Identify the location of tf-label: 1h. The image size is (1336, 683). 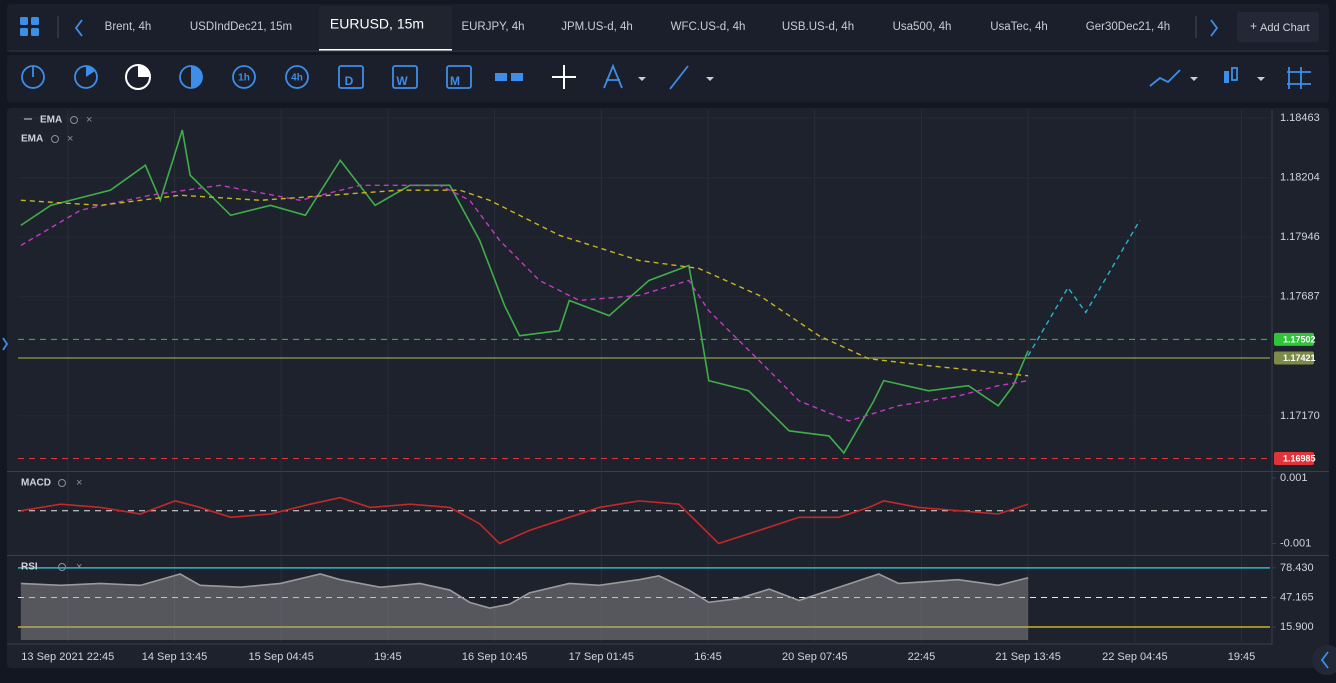
(244, 78).